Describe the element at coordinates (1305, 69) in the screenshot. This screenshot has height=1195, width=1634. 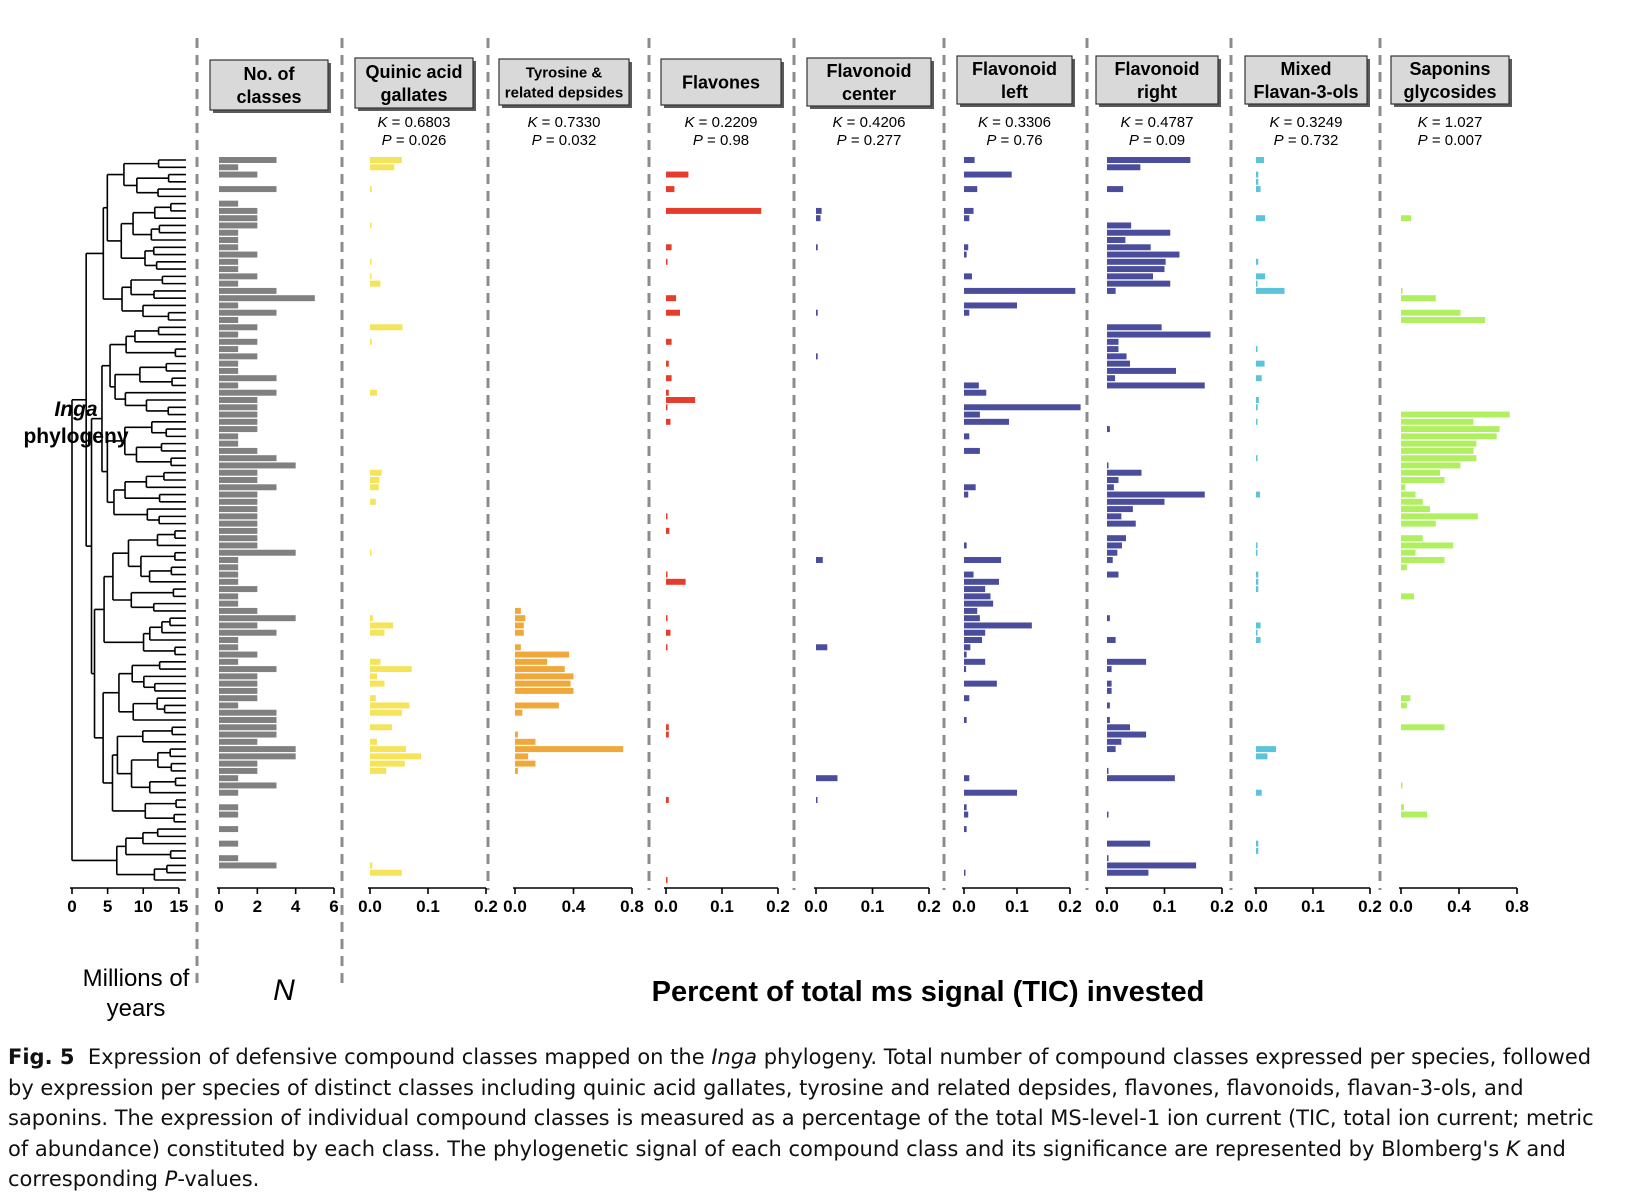
I see `flavan-title-text: Mixed` at that location.